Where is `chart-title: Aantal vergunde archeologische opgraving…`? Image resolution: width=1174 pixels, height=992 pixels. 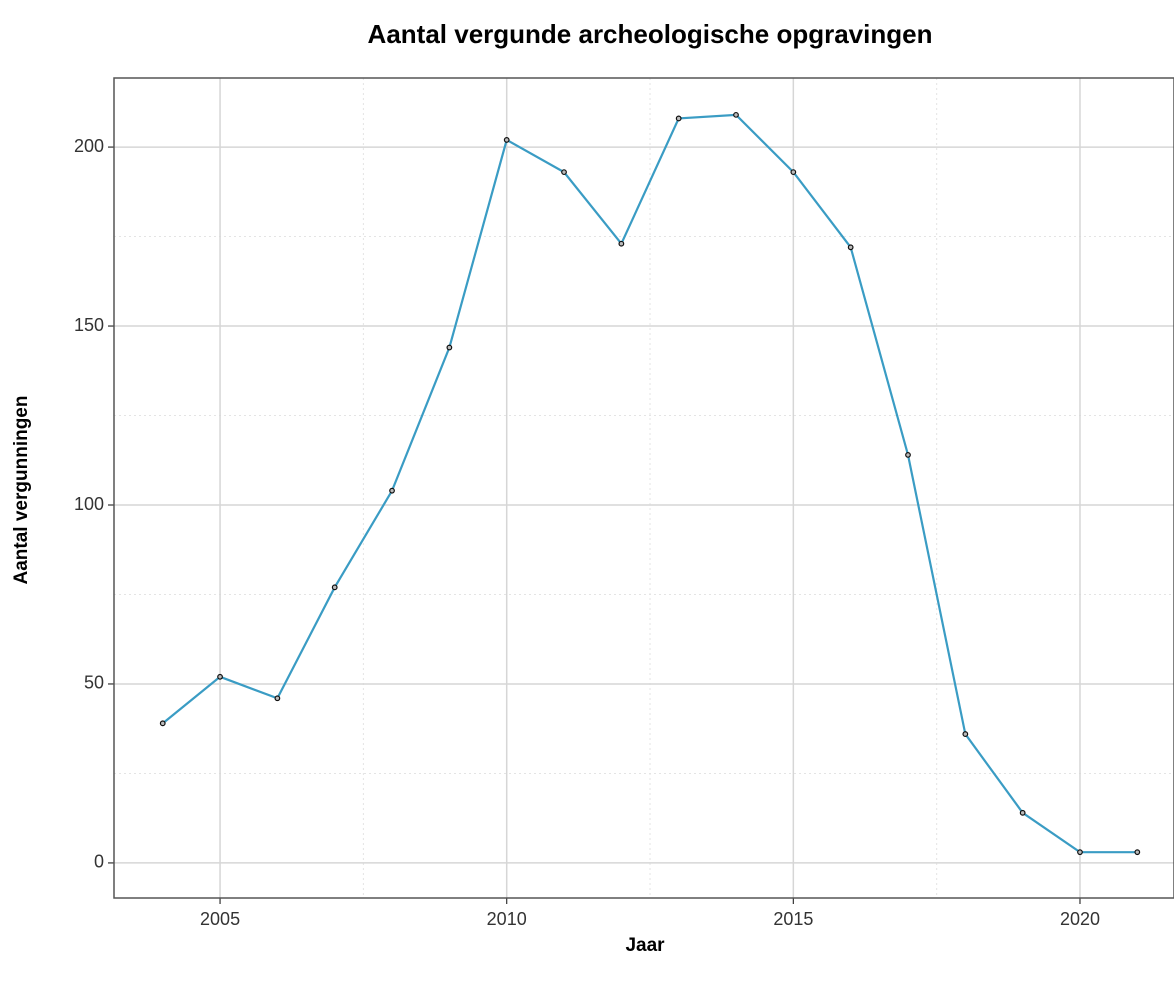 chart-title: Aantal vergunde archeologische opgraving… is located at coordinates (650, 34).